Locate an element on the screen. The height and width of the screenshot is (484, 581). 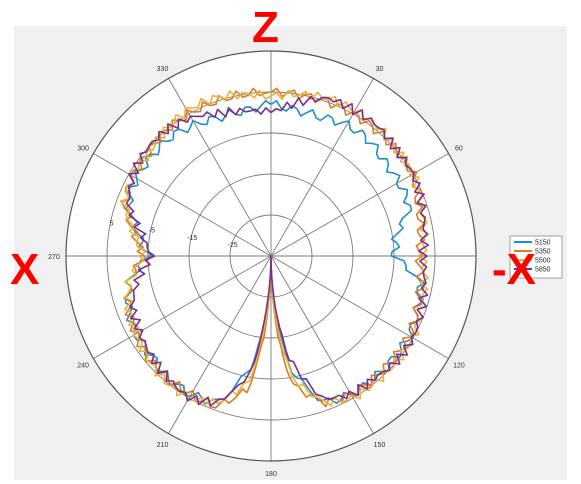
axis-label-x: X is located at coordinates (25, 269).